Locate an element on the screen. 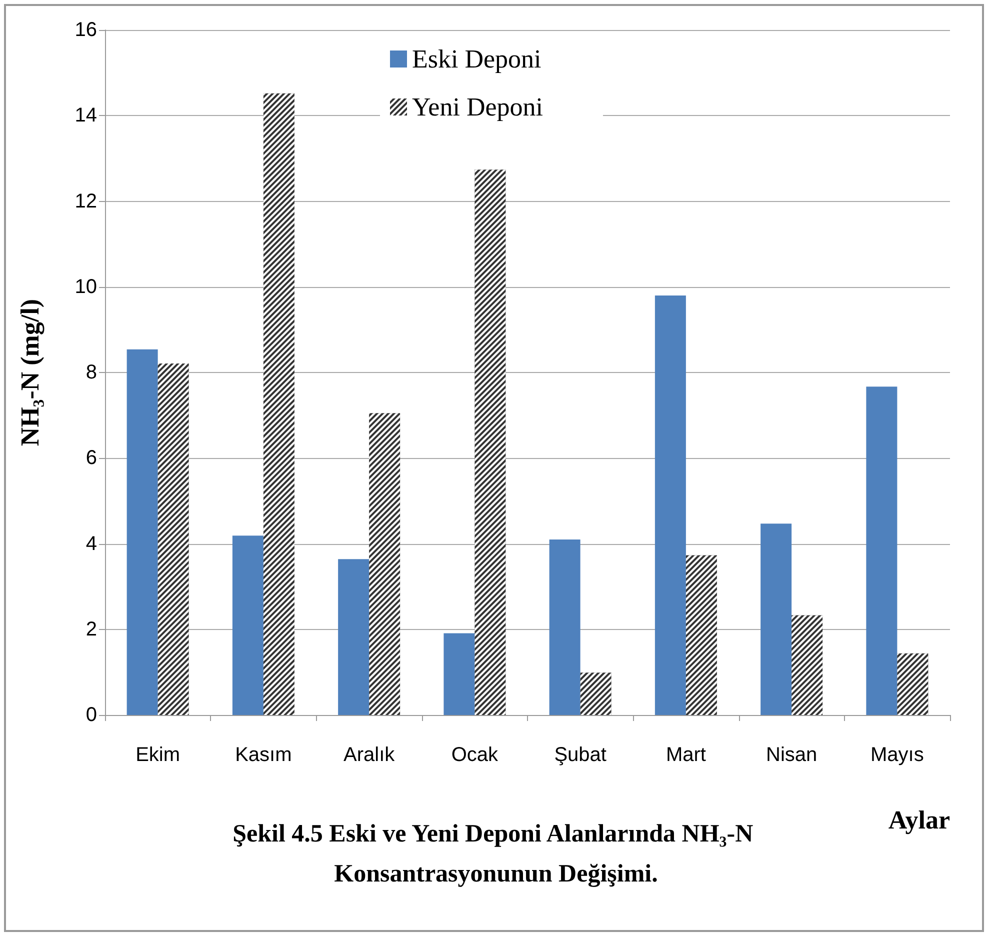 Image resolution: width=992 pixels, height=939 pixels. x-tick-label: Mart is located at coordinates (686, 755).